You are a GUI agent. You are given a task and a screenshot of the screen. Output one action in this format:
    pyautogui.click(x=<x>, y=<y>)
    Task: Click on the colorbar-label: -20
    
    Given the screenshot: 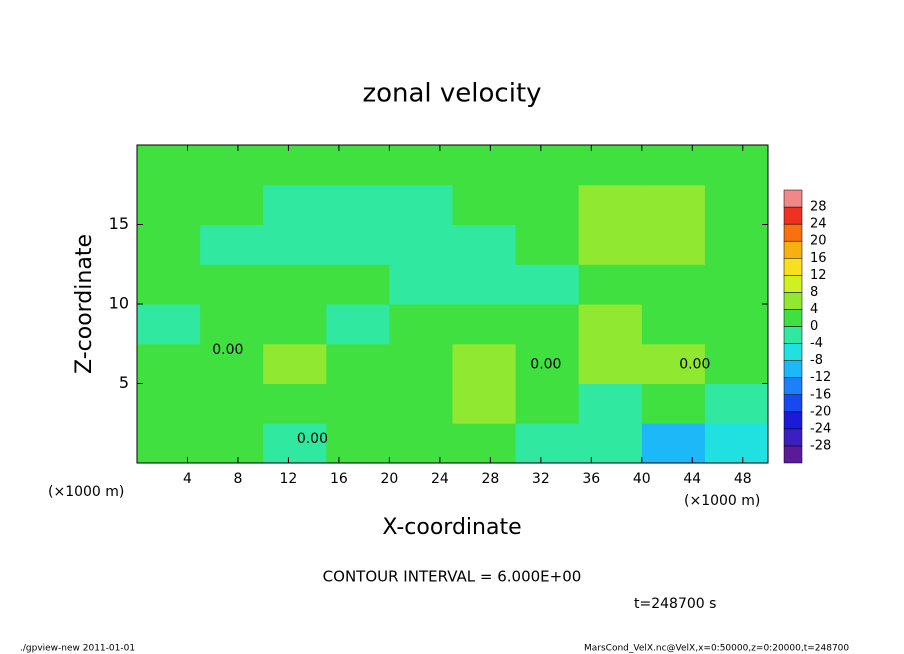 What is the action you would take?
    pyautogui.click(x=820, y=411)
    